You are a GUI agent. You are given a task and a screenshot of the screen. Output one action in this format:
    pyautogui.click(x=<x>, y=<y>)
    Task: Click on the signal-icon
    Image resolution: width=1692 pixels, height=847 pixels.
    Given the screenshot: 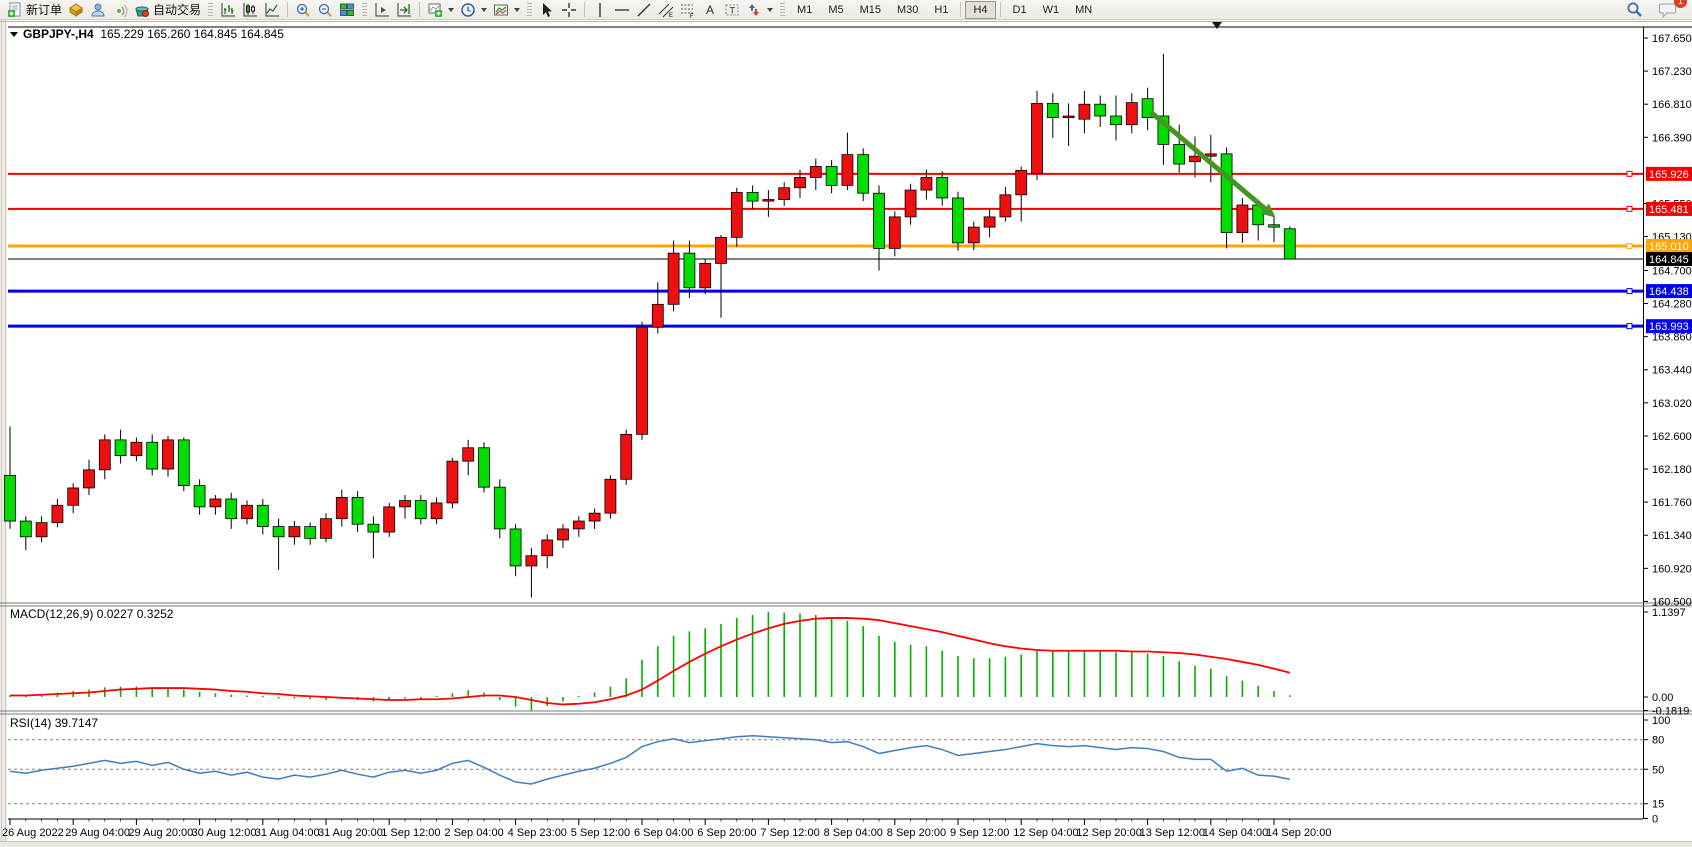 What is the action you would take?
    pyautogui.click(x=122, y=10)
    